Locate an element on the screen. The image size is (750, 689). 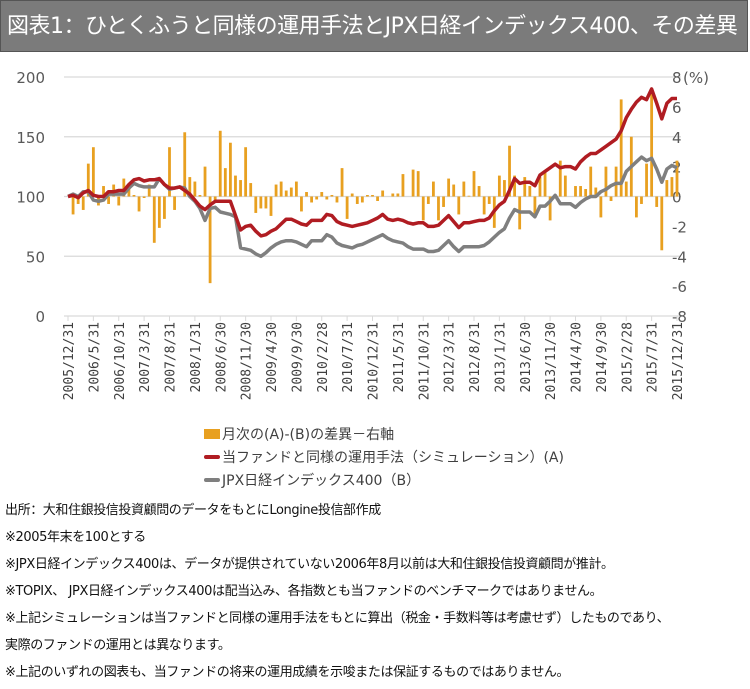
x-axis-tick: 2007/3/31 is located at coordinates (145, 357).